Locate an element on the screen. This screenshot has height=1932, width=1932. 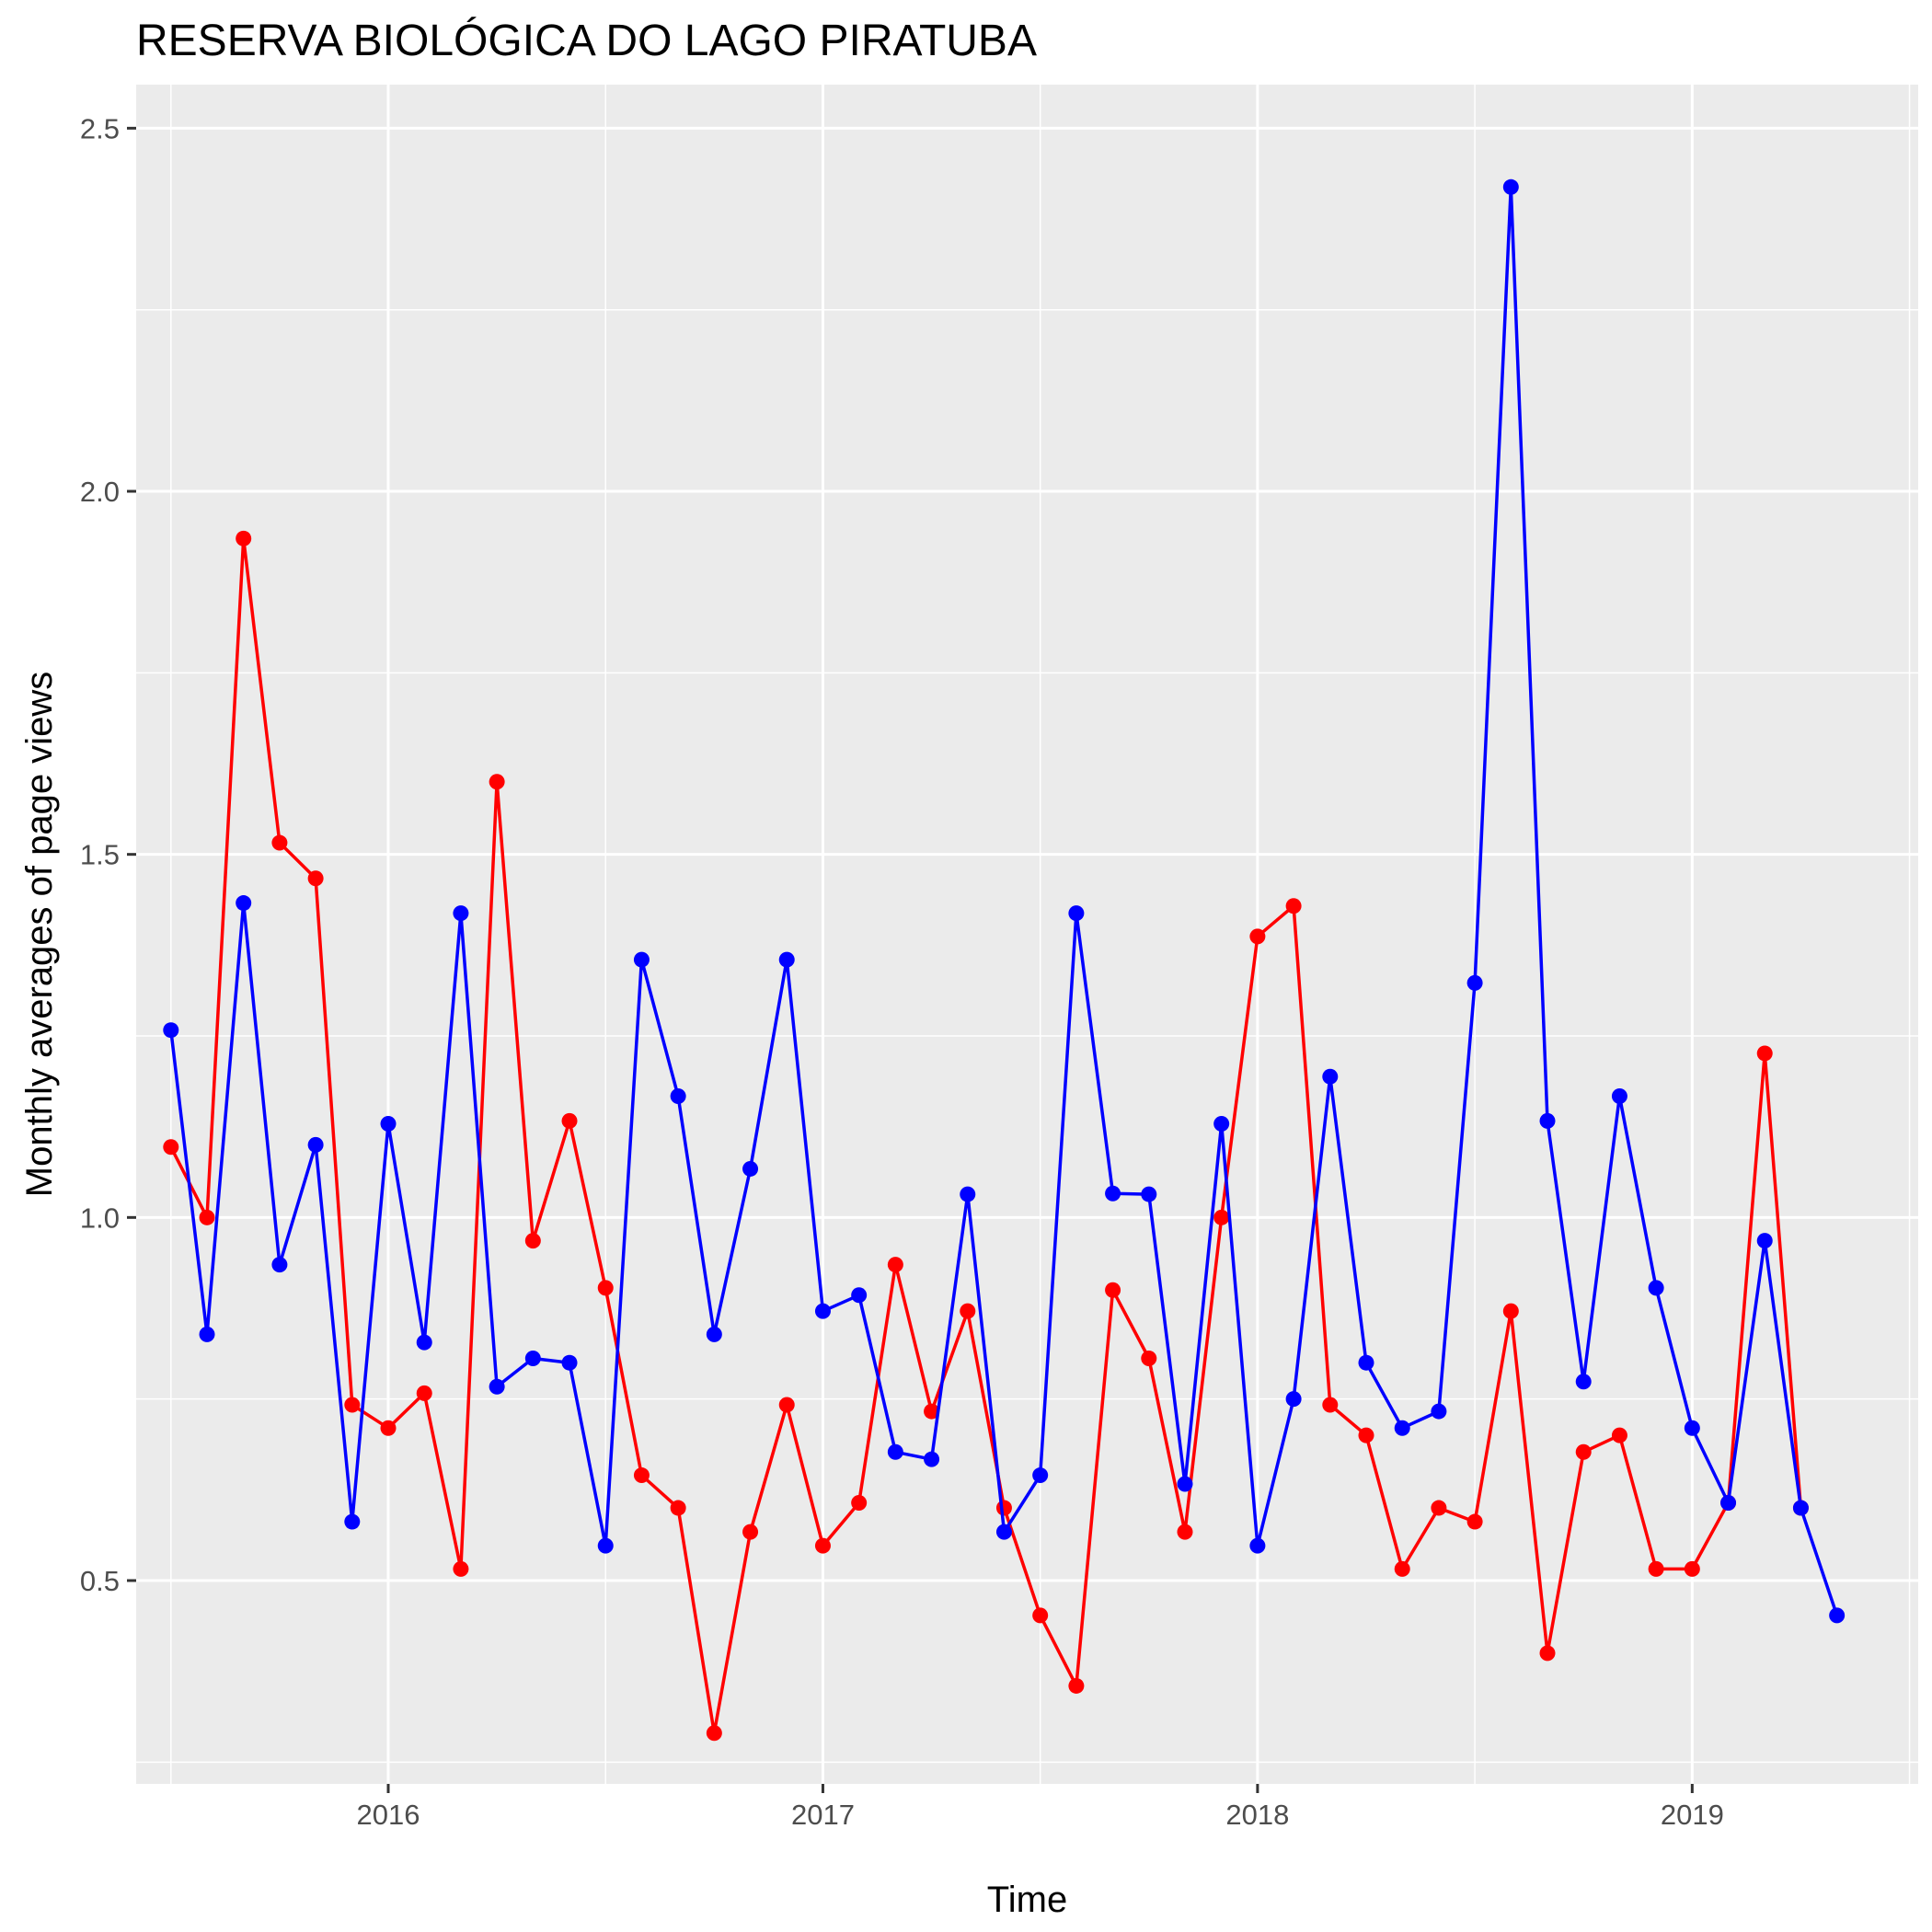
y-axis: 0.5 1.0 1.5 2.0 2.5 is located at coordinates (108, 854).